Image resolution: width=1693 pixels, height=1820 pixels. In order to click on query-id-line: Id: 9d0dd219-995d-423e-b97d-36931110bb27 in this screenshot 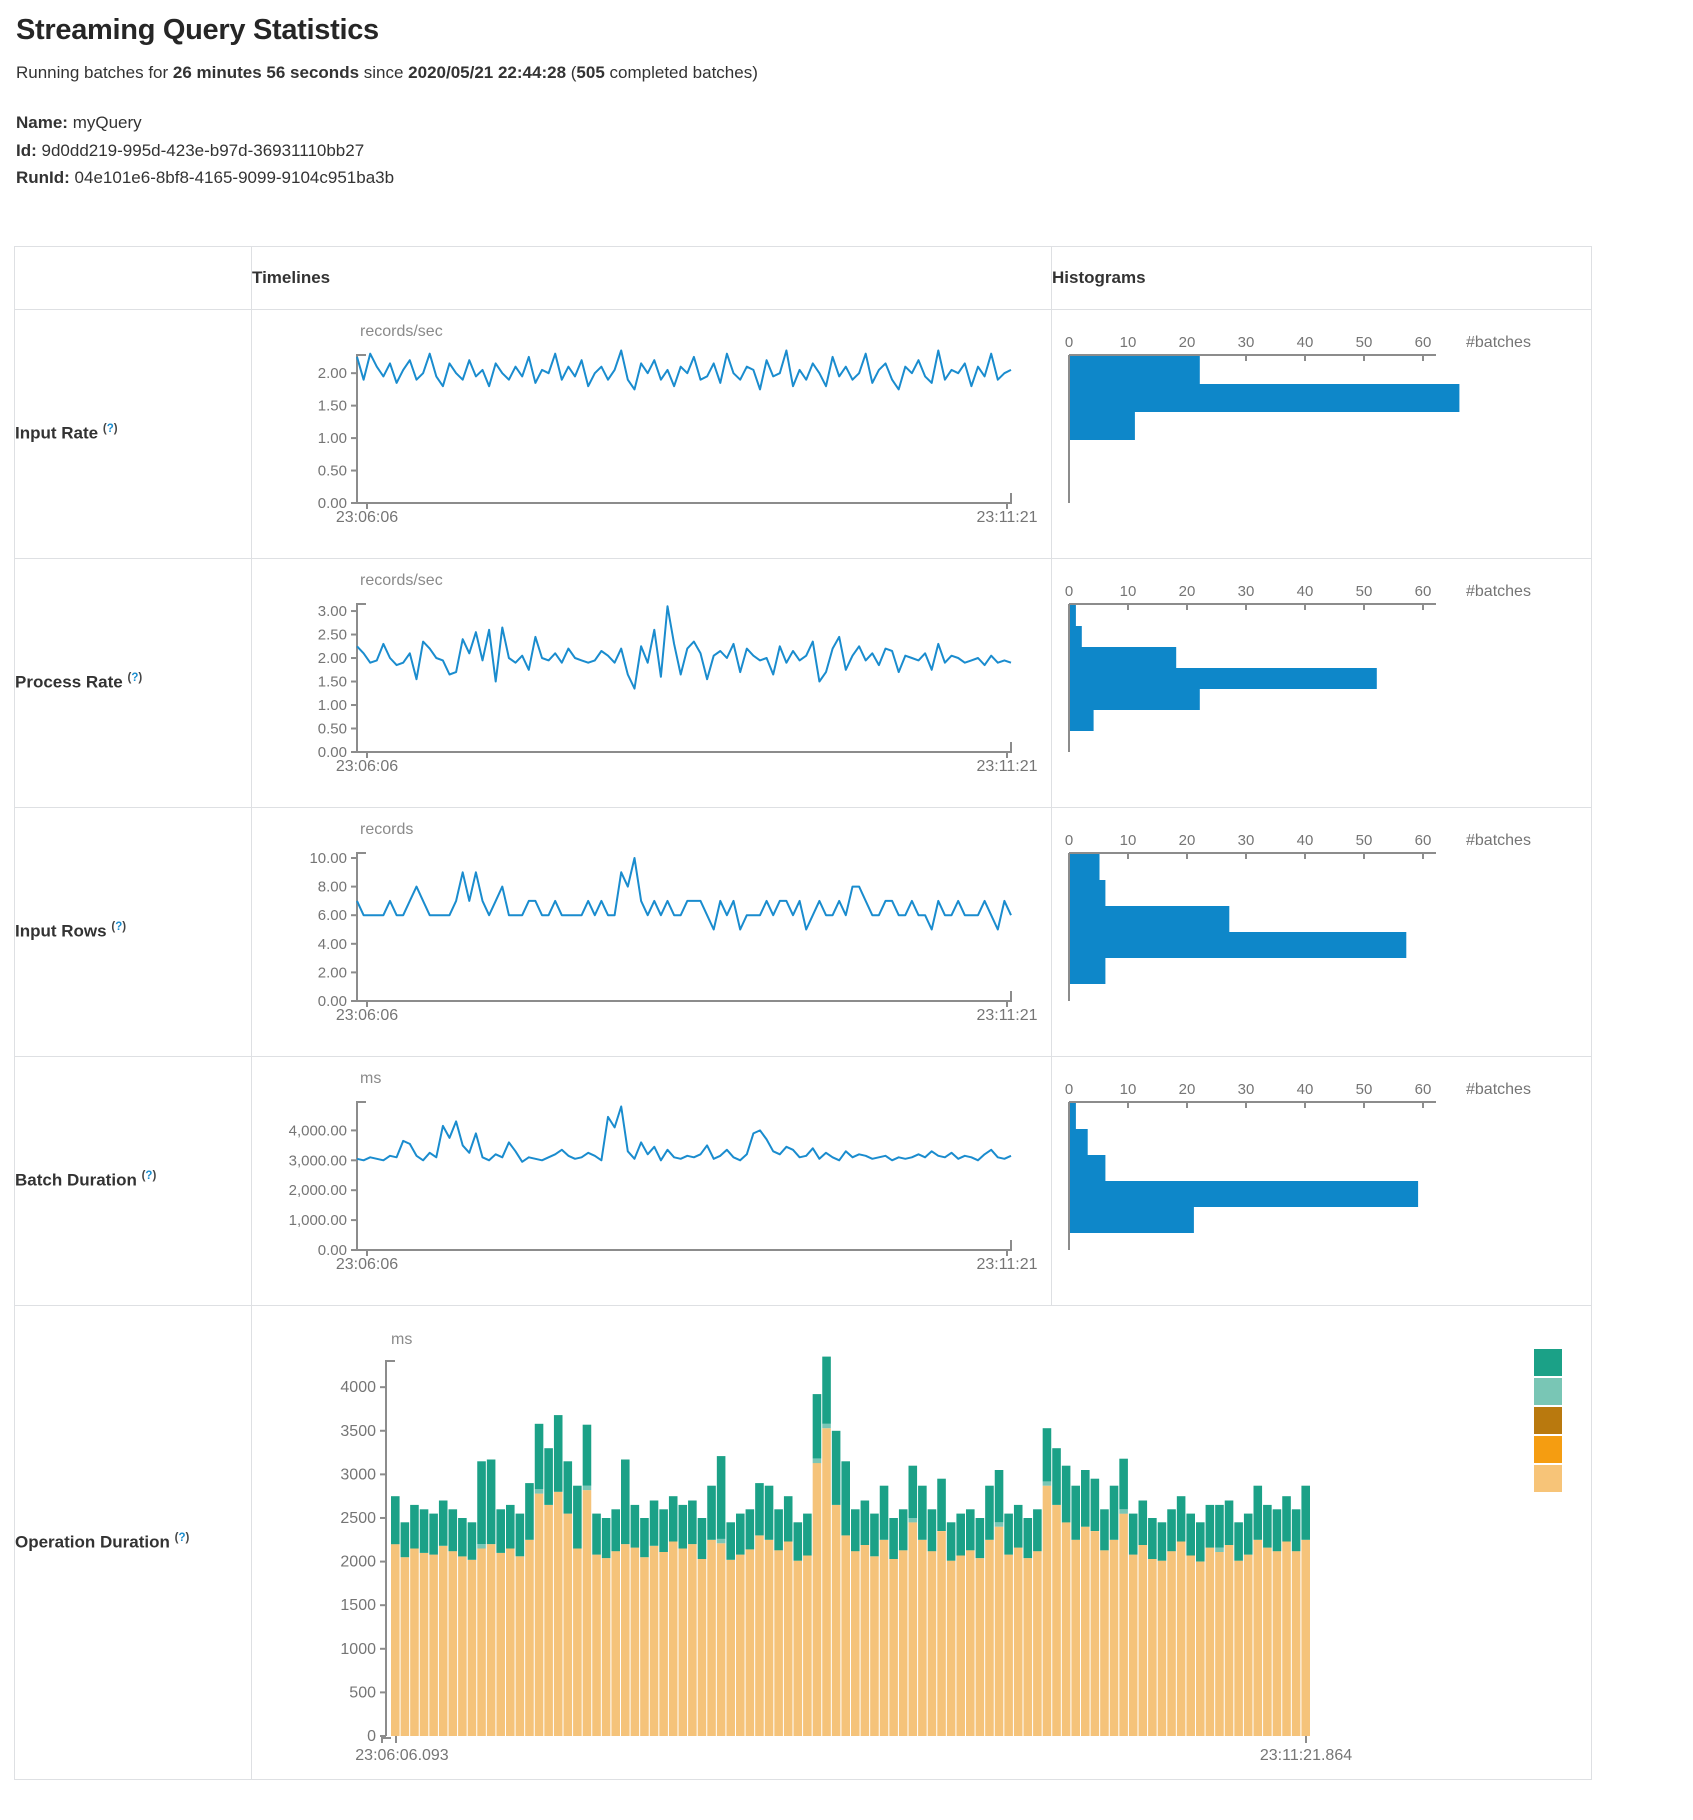, I will do `click(190, 150)`.